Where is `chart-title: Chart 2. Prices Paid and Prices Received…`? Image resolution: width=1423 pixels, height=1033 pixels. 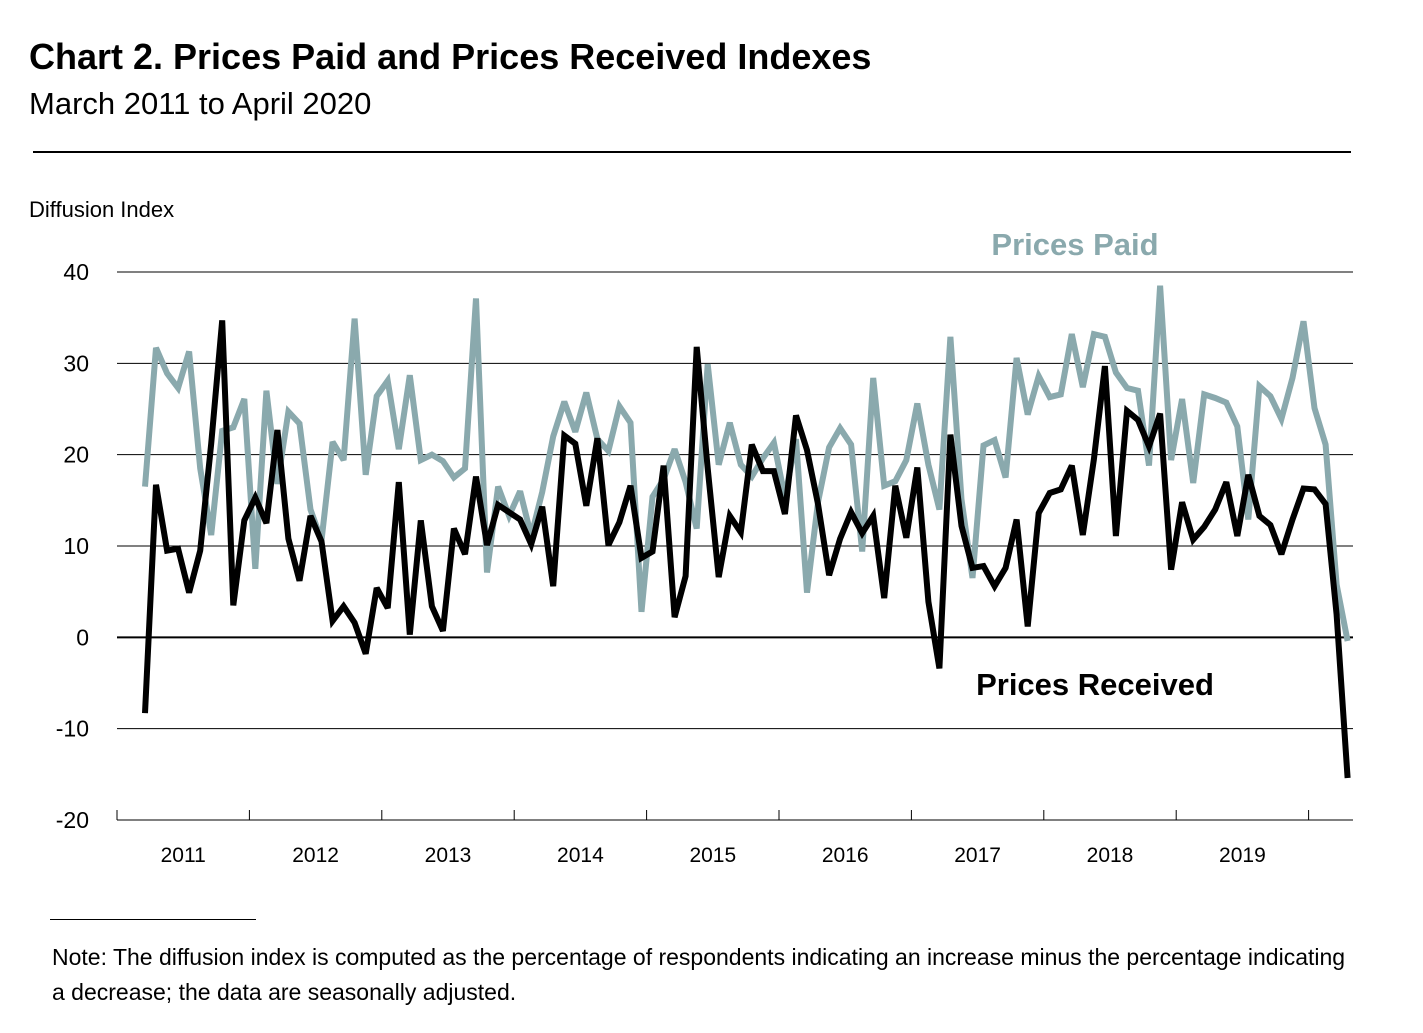
chart-title: Chart 2. Prices Paid and Prices Received… is located at coordinates (450, 56).